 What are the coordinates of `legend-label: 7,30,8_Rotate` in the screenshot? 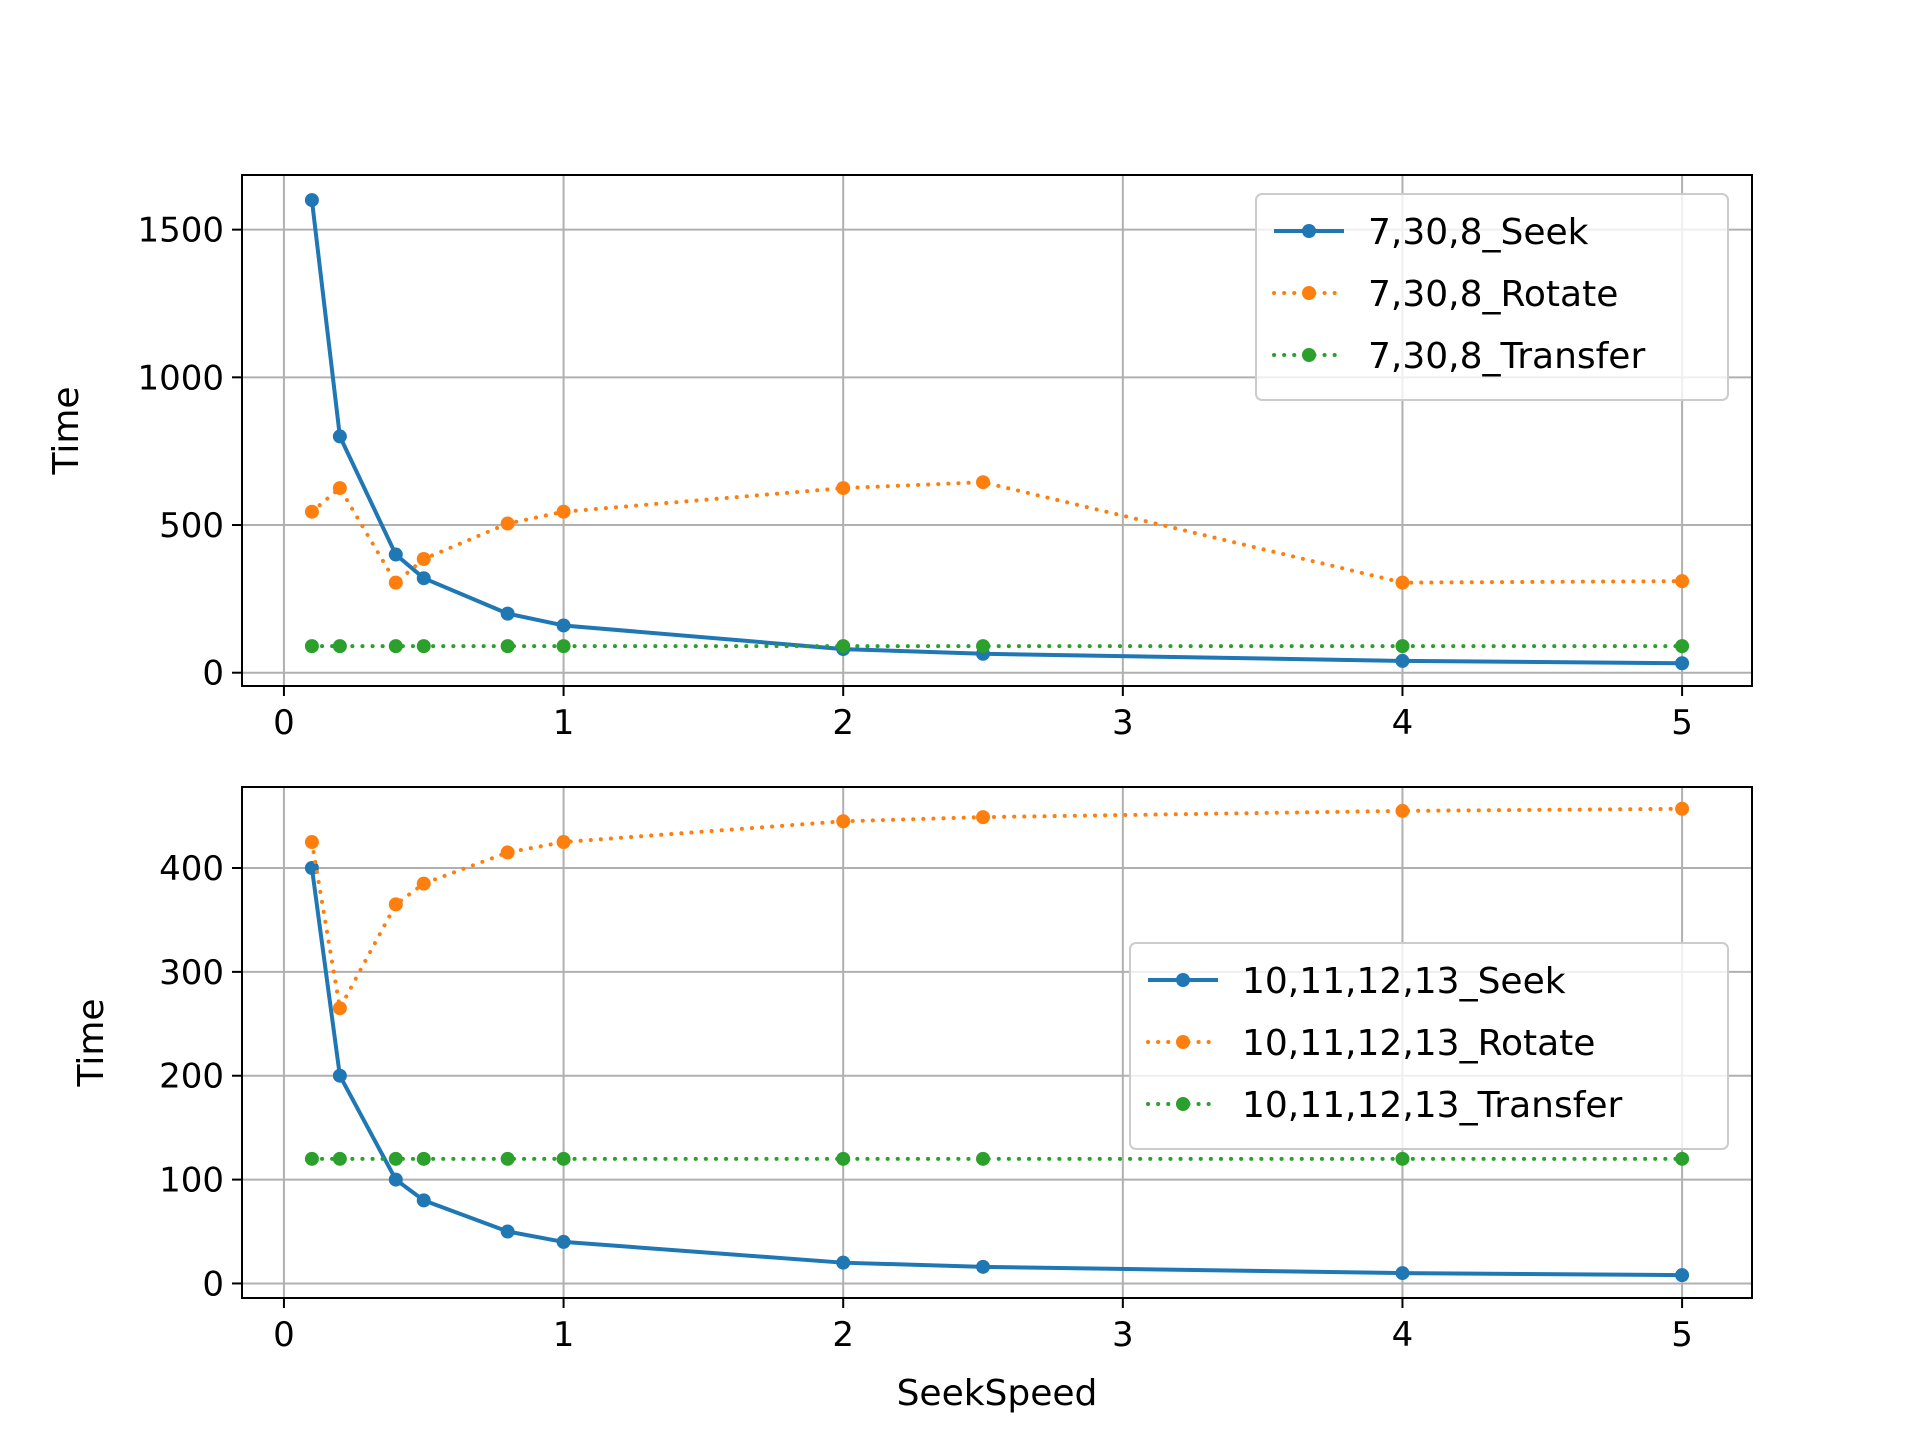 It's located at (1493, 294).